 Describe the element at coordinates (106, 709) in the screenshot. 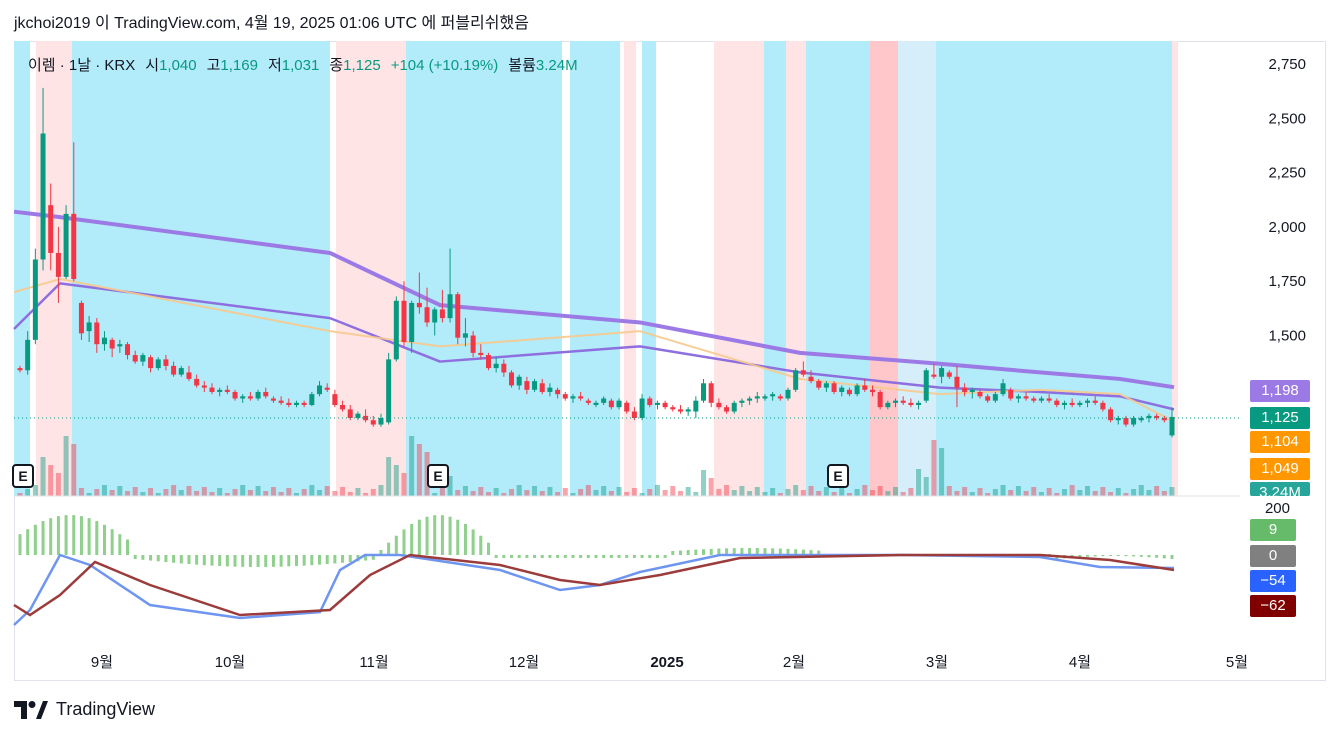

I see `footer-brand: TradingView` at that location.